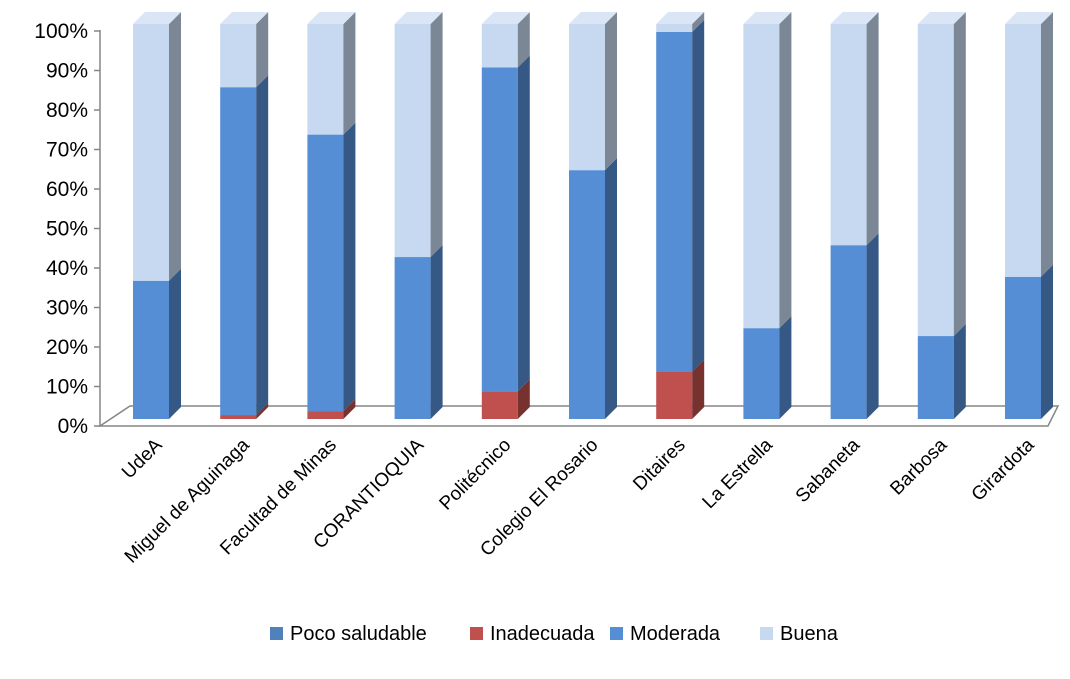  I want to click on x-tick-label: Girardota, so click(1003, 469).